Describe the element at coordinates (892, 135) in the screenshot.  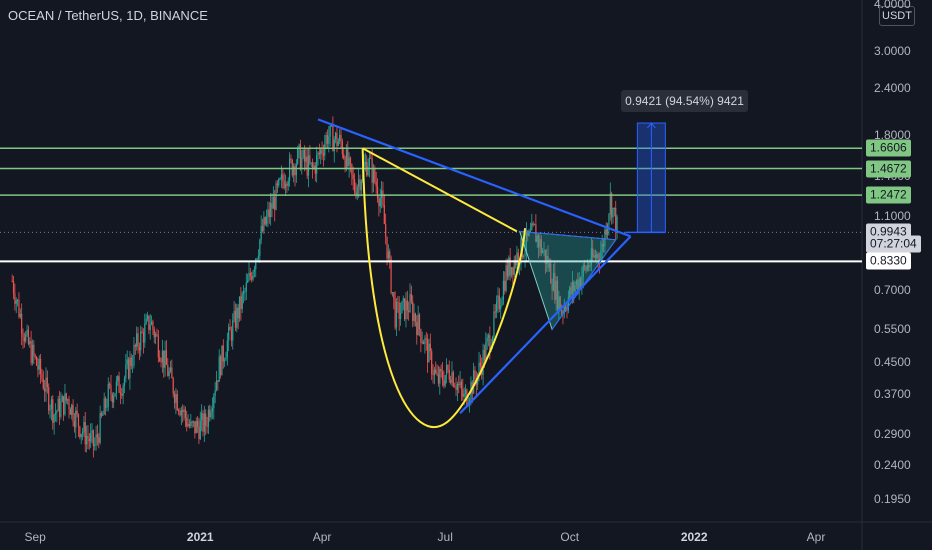
I see `price-tick-label: 1.8000` at that location.